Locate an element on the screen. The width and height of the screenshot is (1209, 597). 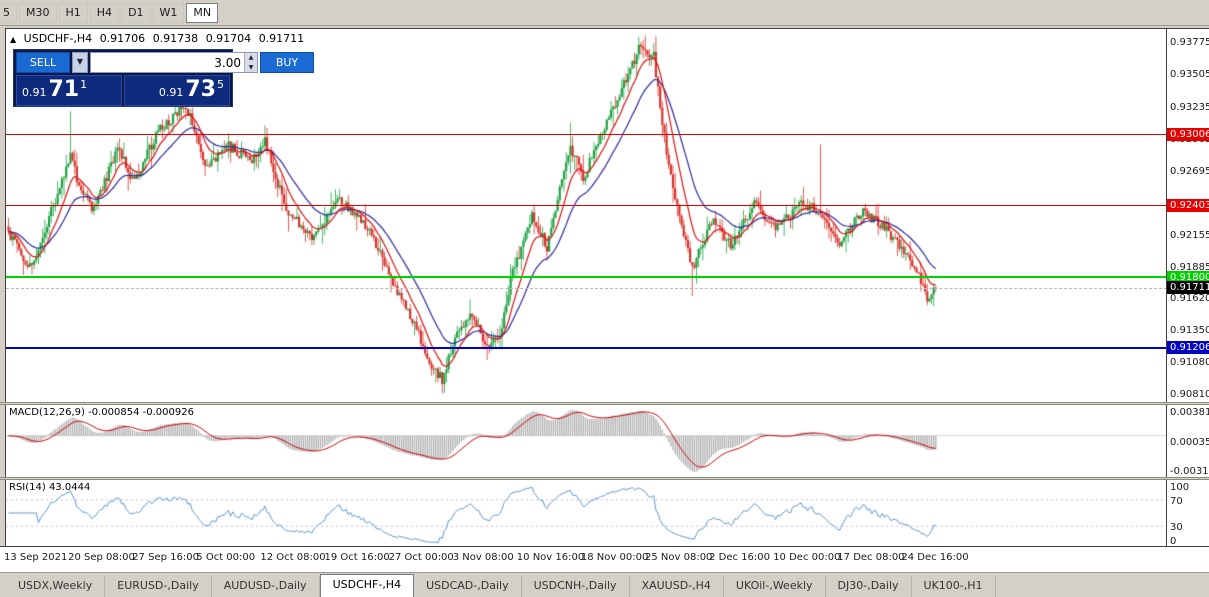
lot-size-field: ▲ ▼ is located at coordinates (174, 62).